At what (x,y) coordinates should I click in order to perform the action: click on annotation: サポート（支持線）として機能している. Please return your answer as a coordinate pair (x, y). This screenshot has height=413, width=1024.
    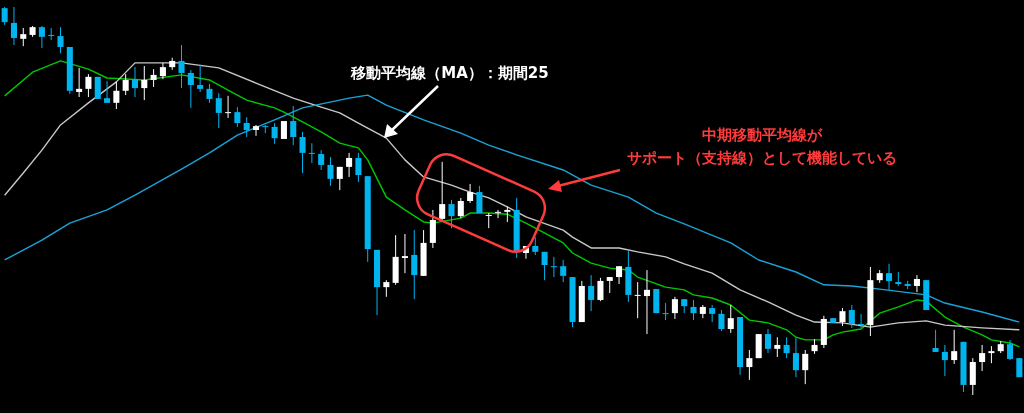
    Looking at the image, I should click on (762, 158).